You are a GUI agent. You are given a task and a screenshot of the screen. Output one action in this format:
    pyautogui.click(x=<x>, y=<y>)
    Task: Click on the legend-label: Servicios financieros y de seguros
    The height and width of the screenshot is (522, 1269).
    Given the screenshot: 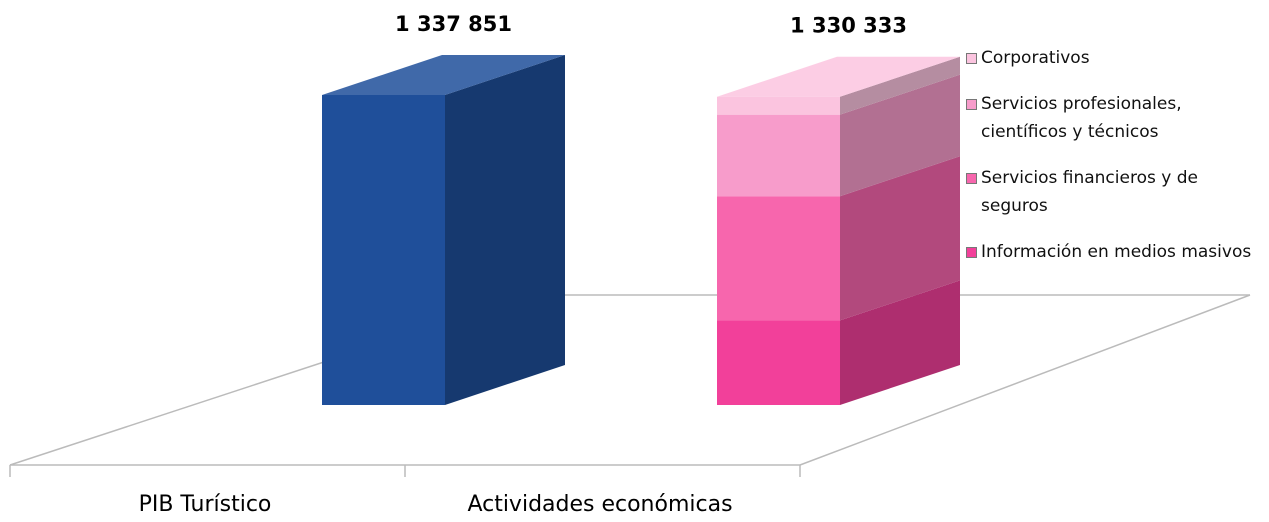 What is the action you would take?
    pyautogui.click(x=1089, y=192)
    